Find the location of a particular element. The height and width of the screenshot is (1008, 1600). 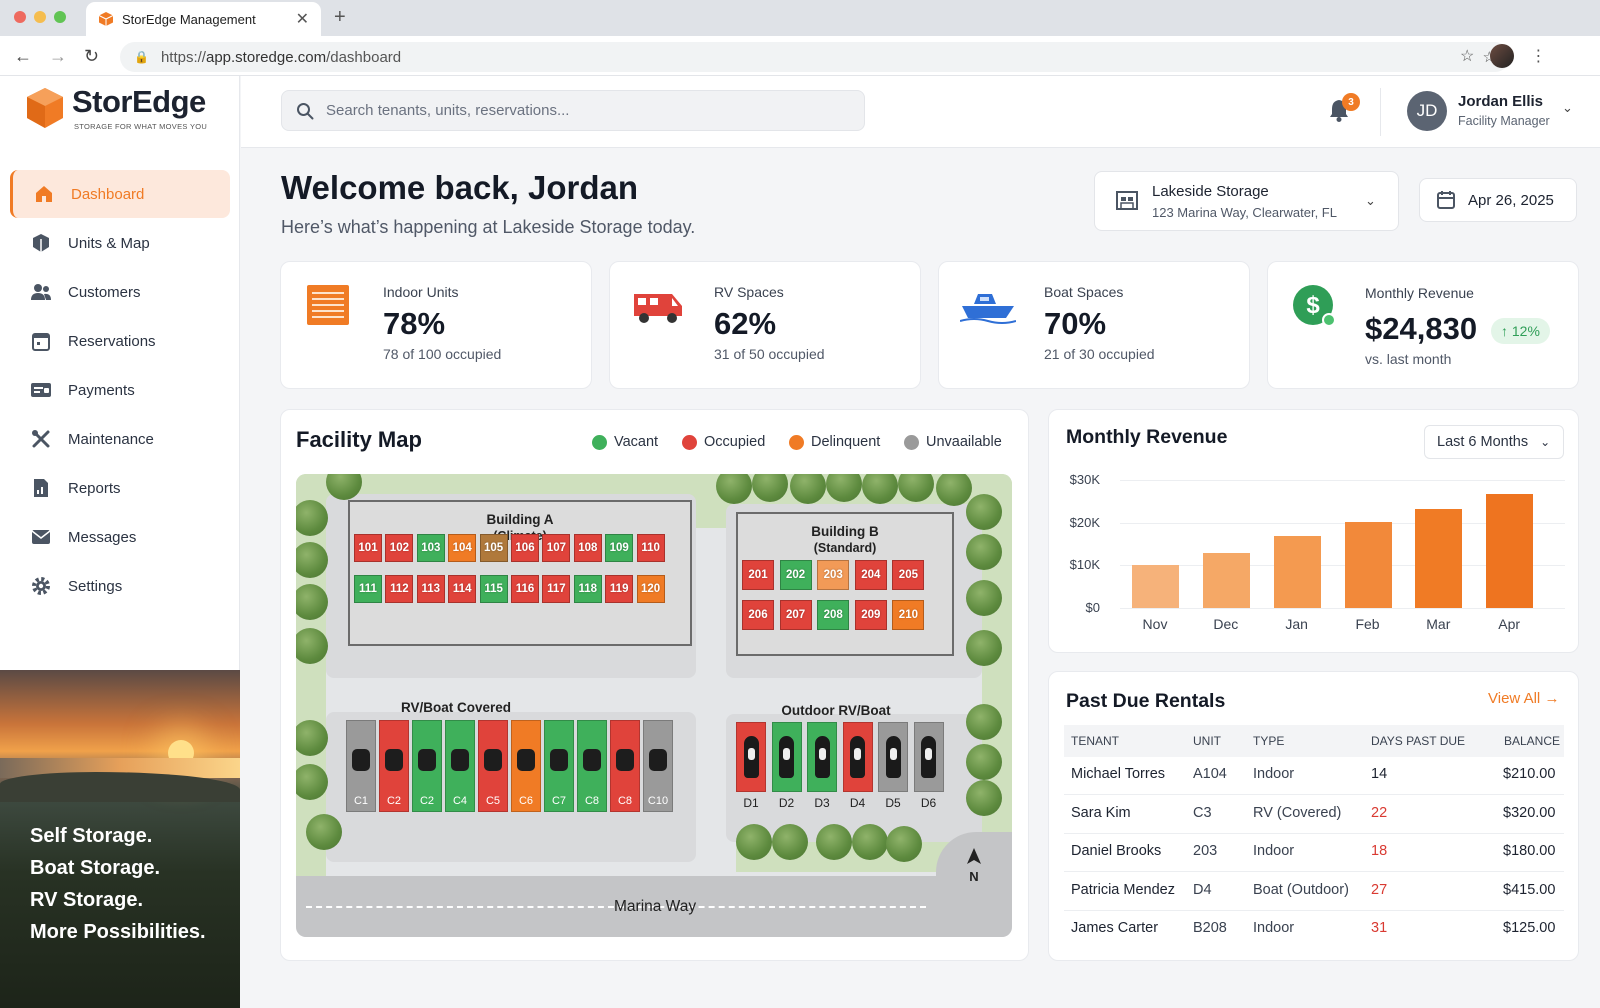

browser-menu-icon: ⋮ is located at coordinates (1538, 56).